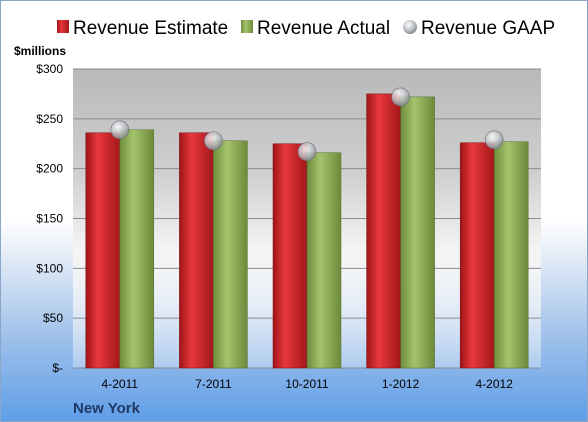 The image size is (588, 422). What do you see at coordinates (49, 119) in the screenshot?
I see `y-tick-label: $250` at bounding box center [49, 119].